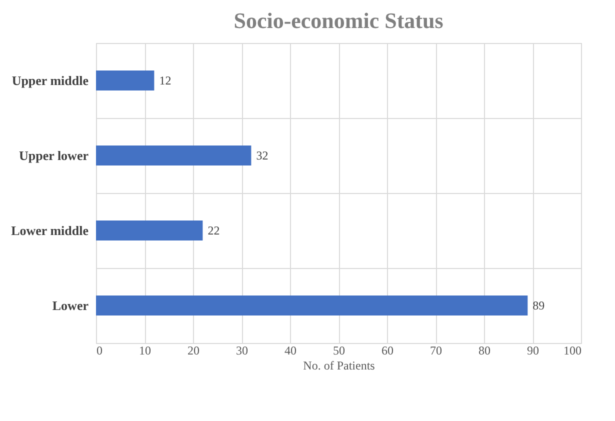 The height and width of the screenshot is (421, 615). I want to click on data-label: 32, so click(262, 155).